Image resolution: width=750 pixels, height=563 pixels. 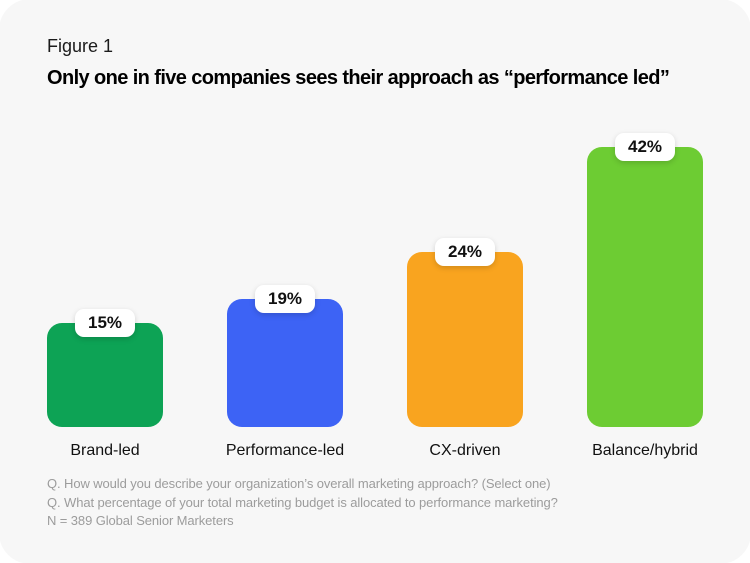 I want to click on figure-label: Figure 1, so click(x=80, y=46).